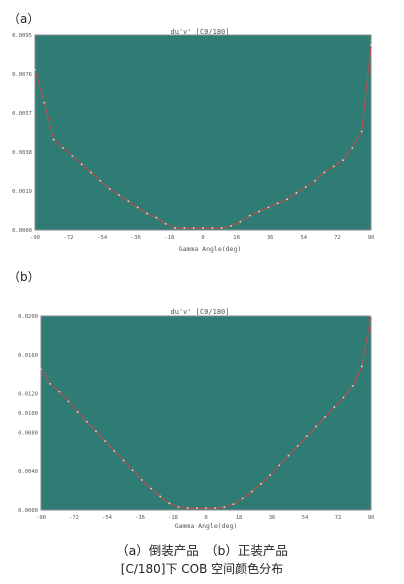 This screenshot has width=404, height=584. I want to click on a-x-tick-label: -90, so click(35, 238).